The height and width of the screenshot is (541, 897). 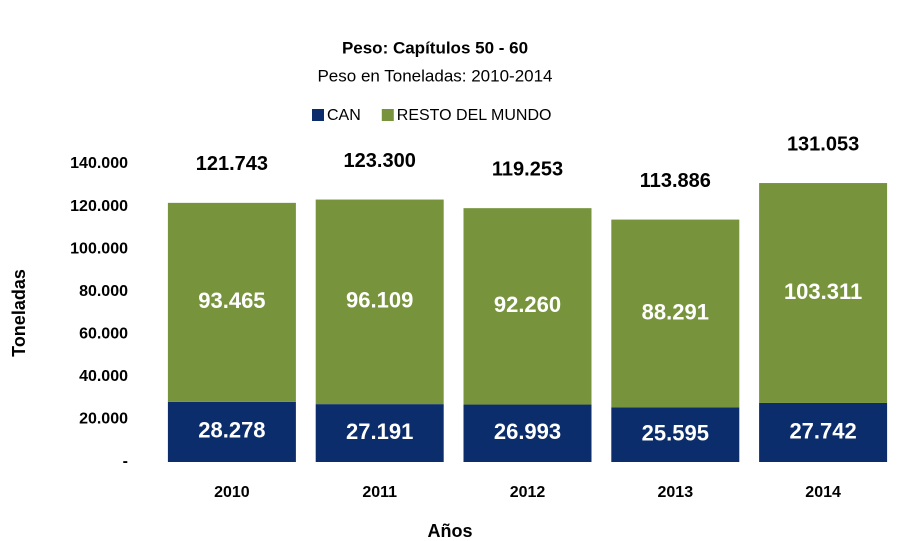 I want to click on y-tick-label: 120.000, so click(x=99, y=206).